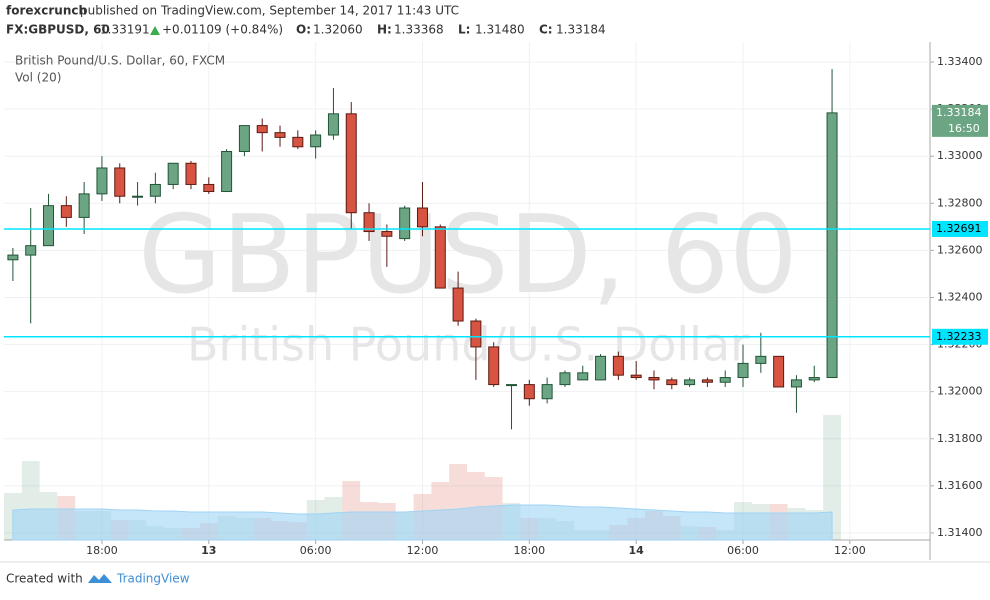 This screenshot has width=990, height=600. I want to click on y-tick-label: 1.33400, so click(960, 61).